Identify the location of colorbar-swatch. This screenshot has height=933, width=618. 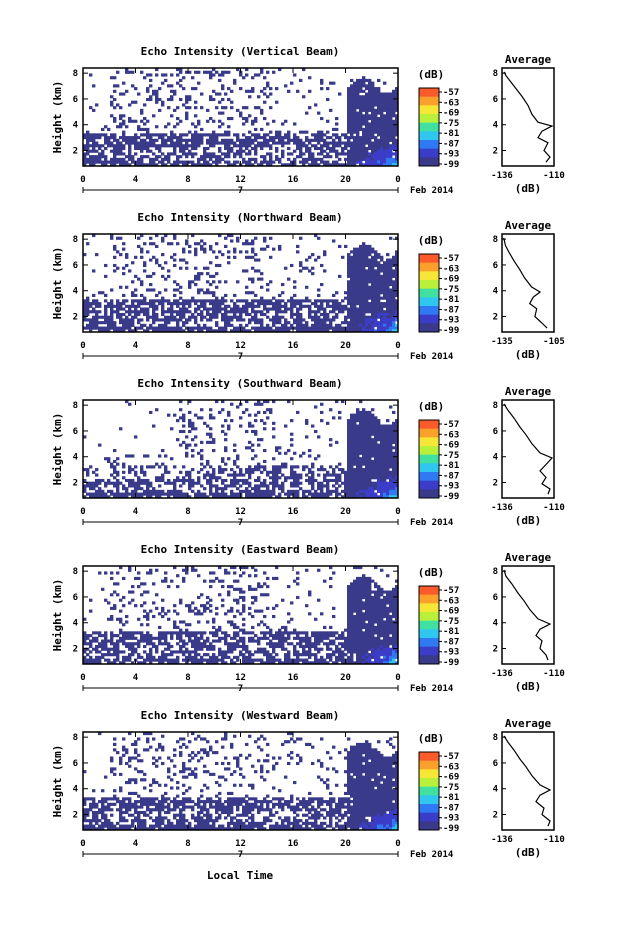
(429, 493).